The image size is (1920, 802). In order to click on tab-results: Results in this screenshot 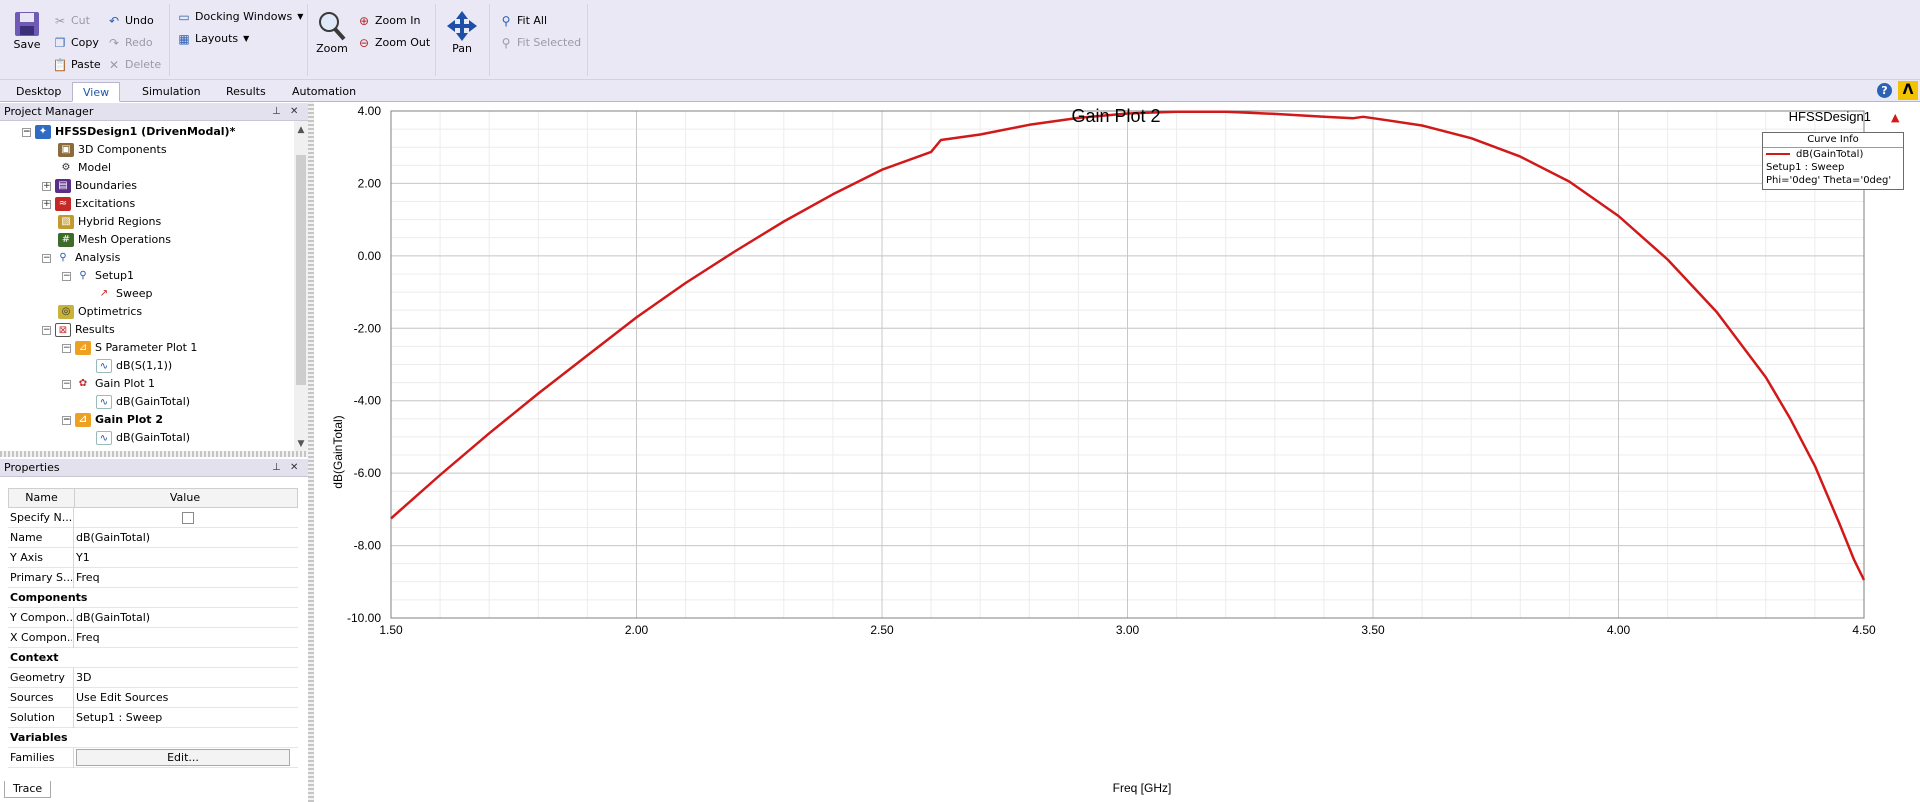, I will do `click(246, 91)`.